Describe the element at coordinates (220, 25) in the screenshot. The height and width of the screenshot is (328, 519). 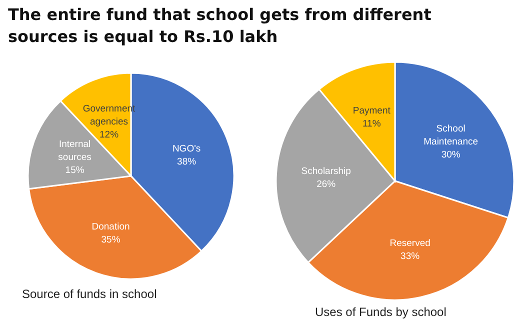
I see `chart-title: The entire fund that school gets from different sources is equal to Rs.10 lakh` at that location.